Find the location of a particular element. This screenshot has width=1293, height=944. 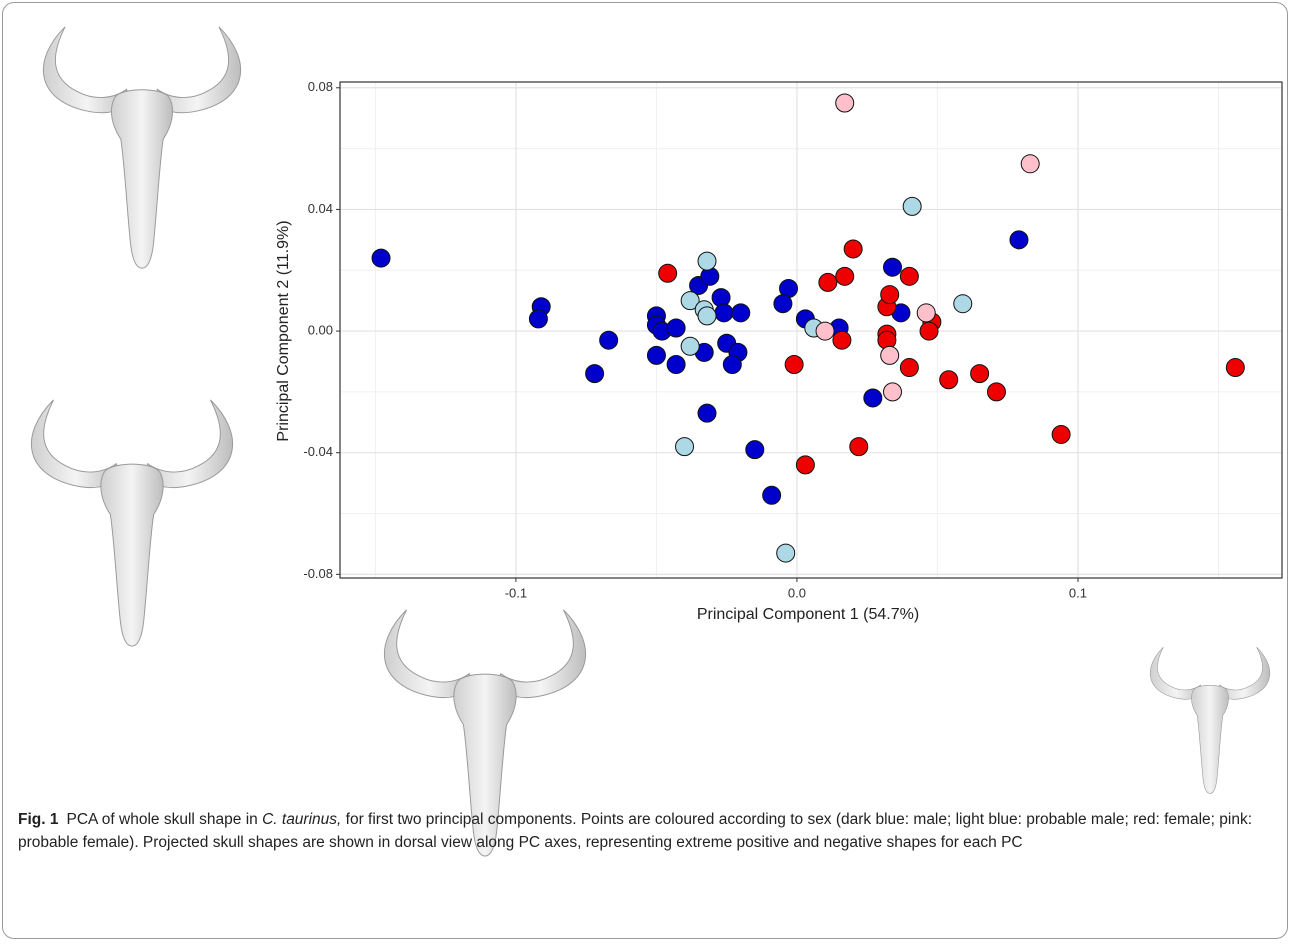

caption-species: C. taurinus, is located at coordinates (302, 819).